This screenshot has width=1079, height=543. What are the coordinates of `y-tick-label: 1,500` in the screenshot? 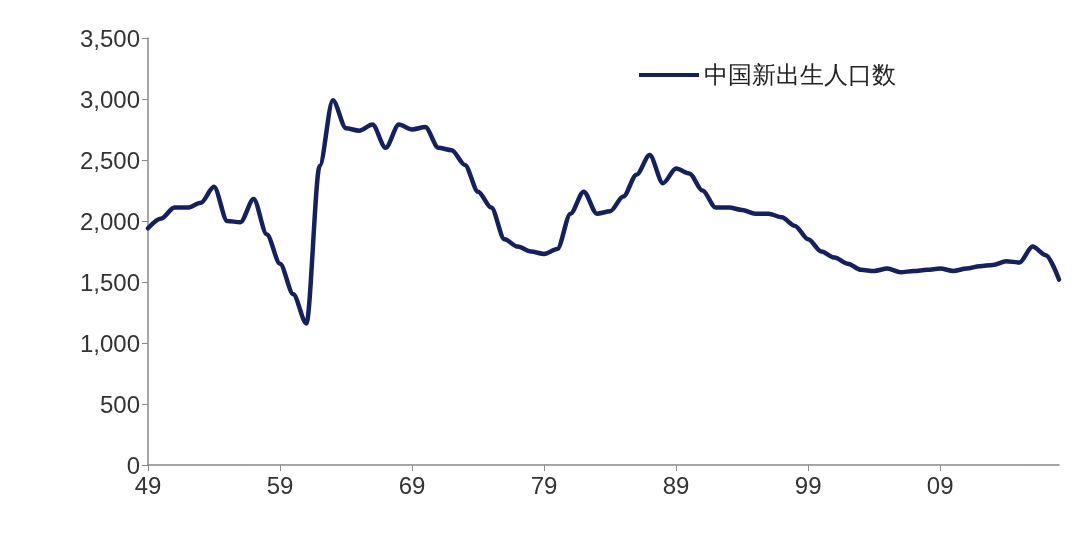 It's located at (109, 282).